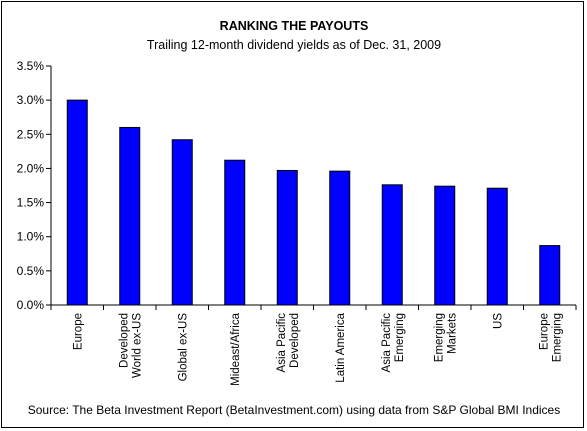 The width and height of the screenshot is (587, 431). Describe the element at coordinates (31, 305) in the screenshot. I see `y-tick-label: 0.0%` at that location.